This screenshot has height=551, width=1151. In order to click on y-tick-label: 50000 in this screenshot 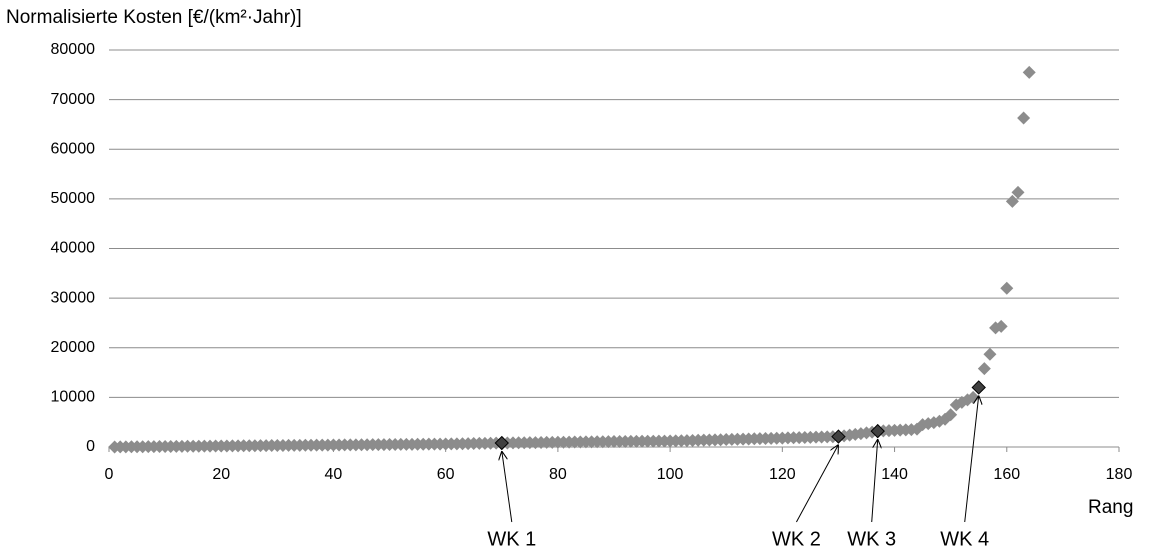, I will do `click(73, 198)`.